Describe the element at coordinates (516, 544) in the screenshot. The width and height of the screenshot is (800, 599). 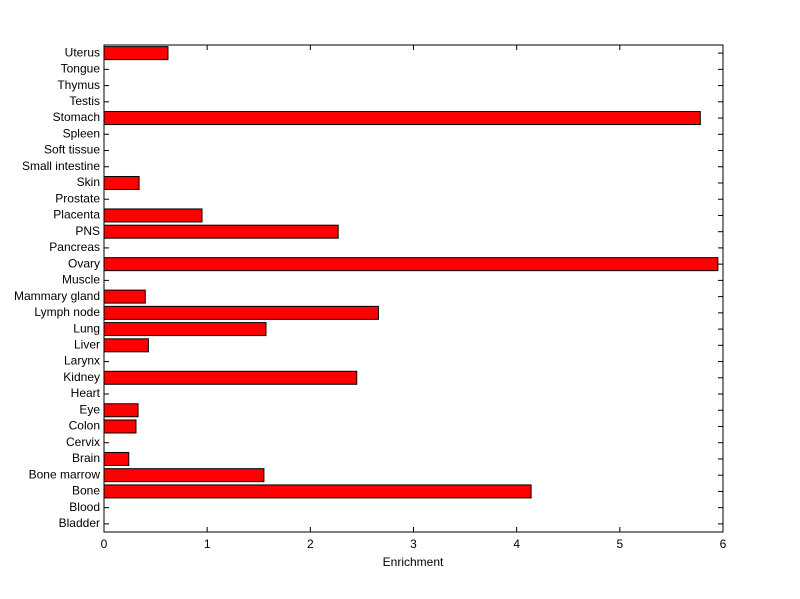
I see `x-tick-label: 4` at that location.